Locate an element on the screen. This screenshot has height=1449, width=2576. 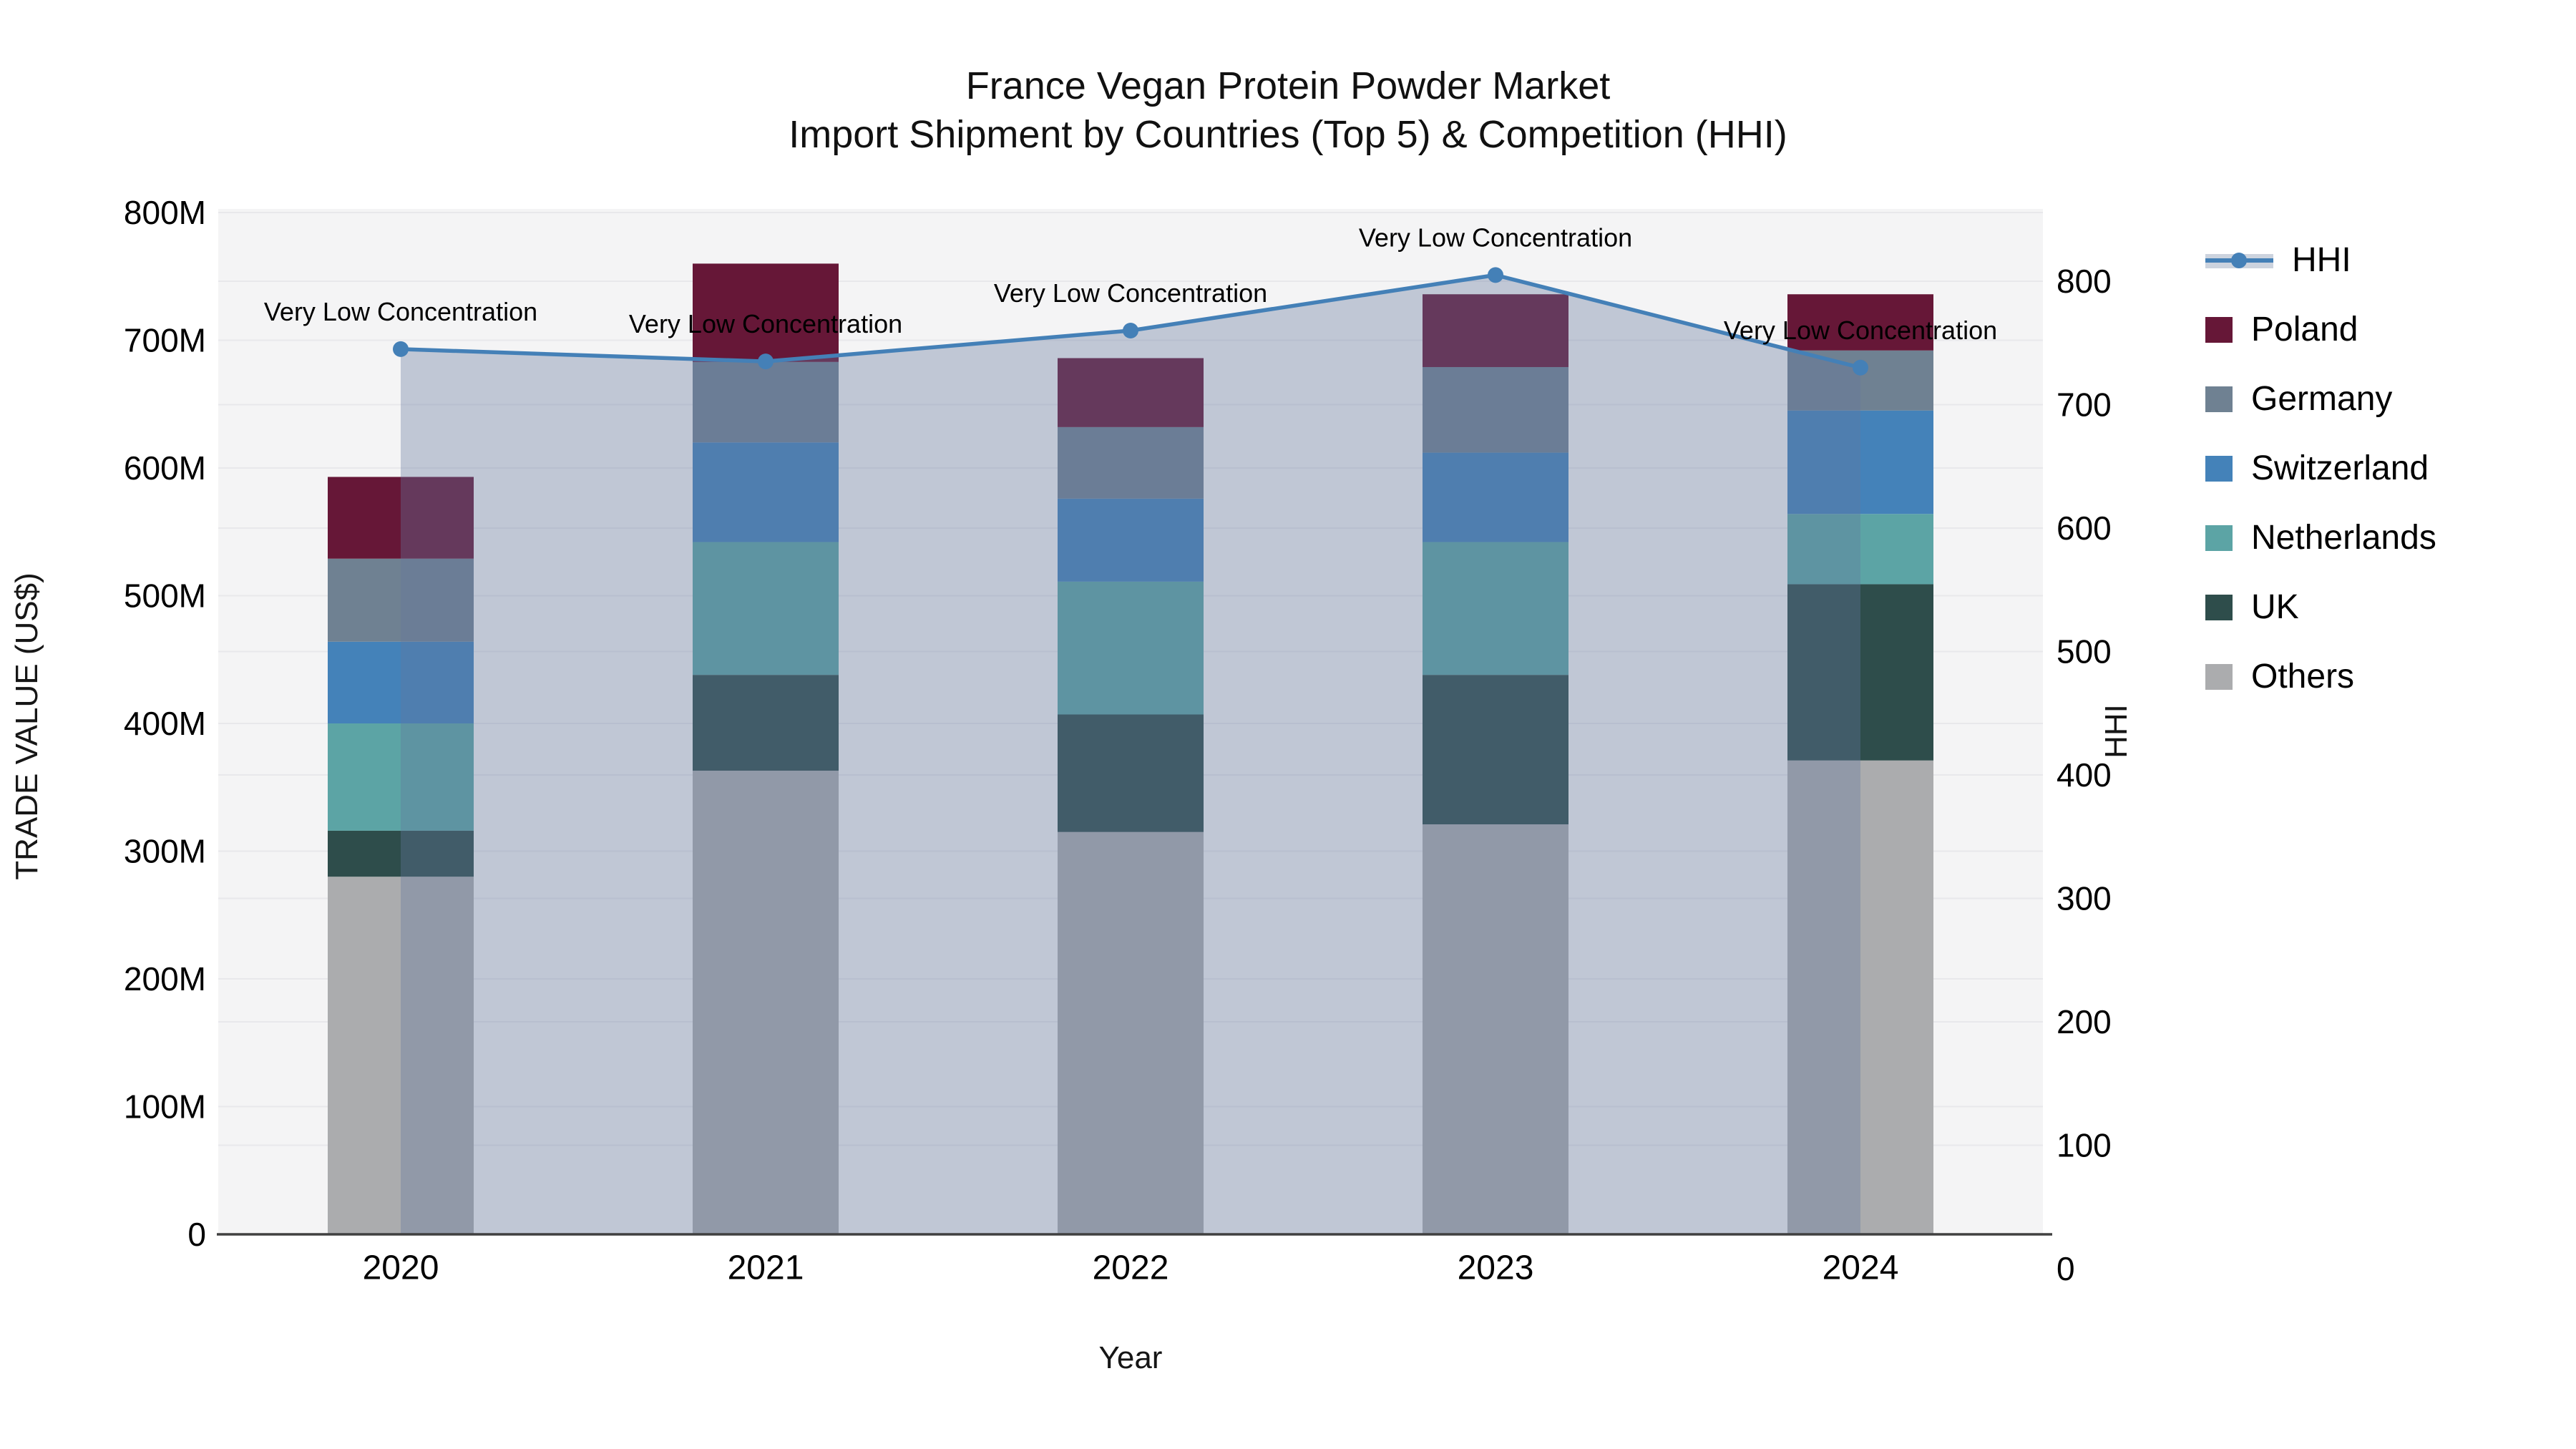
x-axis-title: Year is located at coordinates (1130, 1357).